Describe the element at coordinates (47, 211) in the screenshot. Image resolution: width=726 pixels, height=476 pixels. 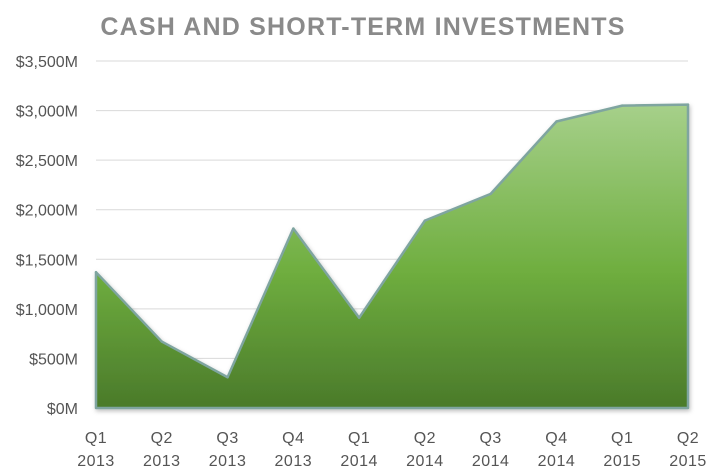
I see `y-tick-label: $2,000M` at that location.